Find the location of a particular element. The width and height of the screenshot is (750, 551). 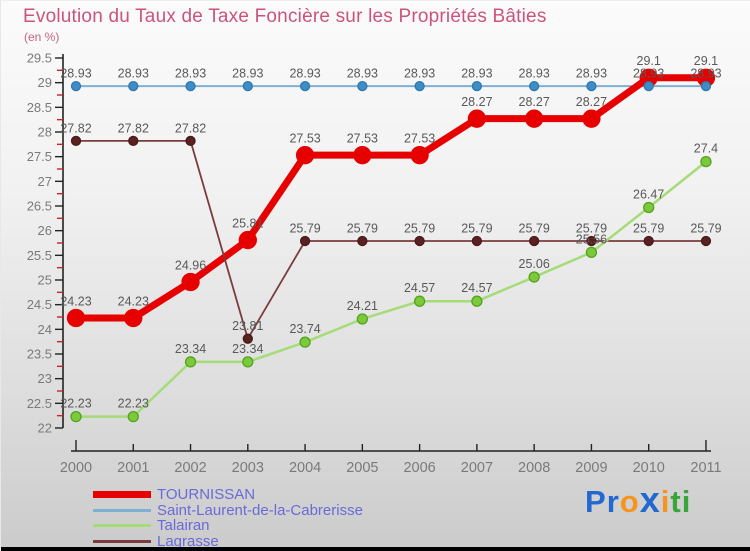

data-label-tournissan: 28.27 is located at coordinates (591, 102).